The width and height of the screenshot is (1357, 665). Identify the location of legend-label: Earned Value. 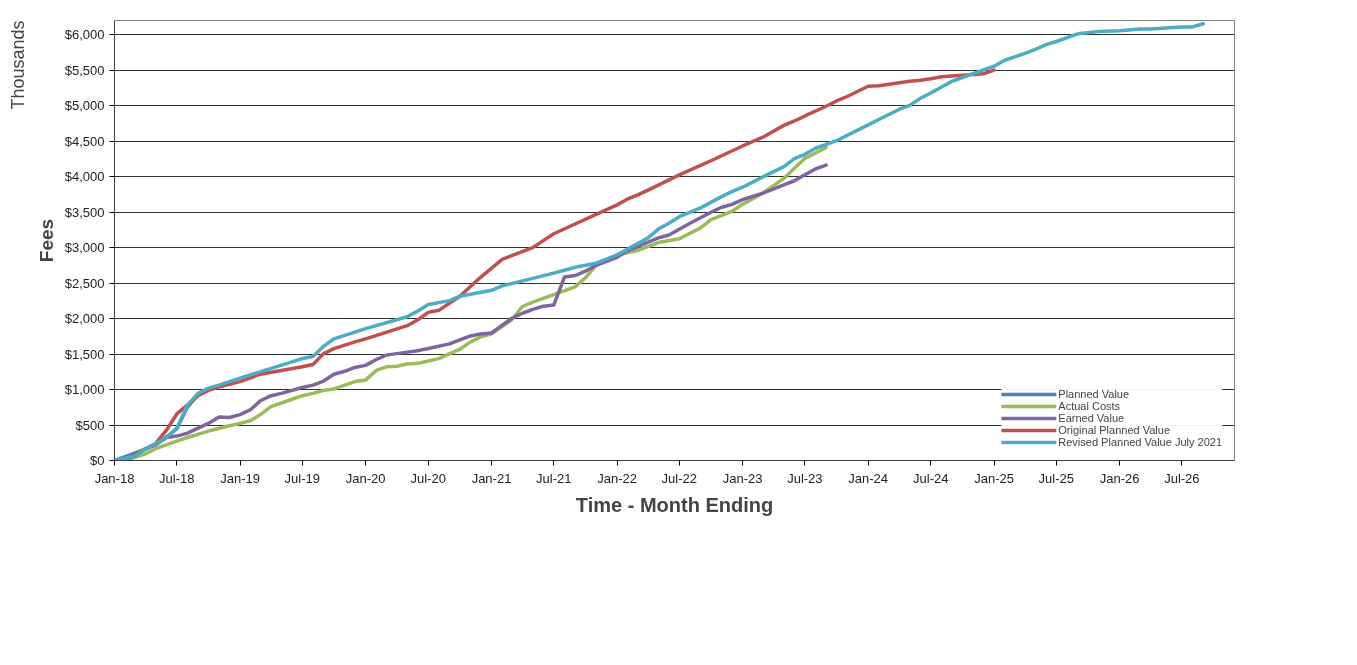
(1091, 418).